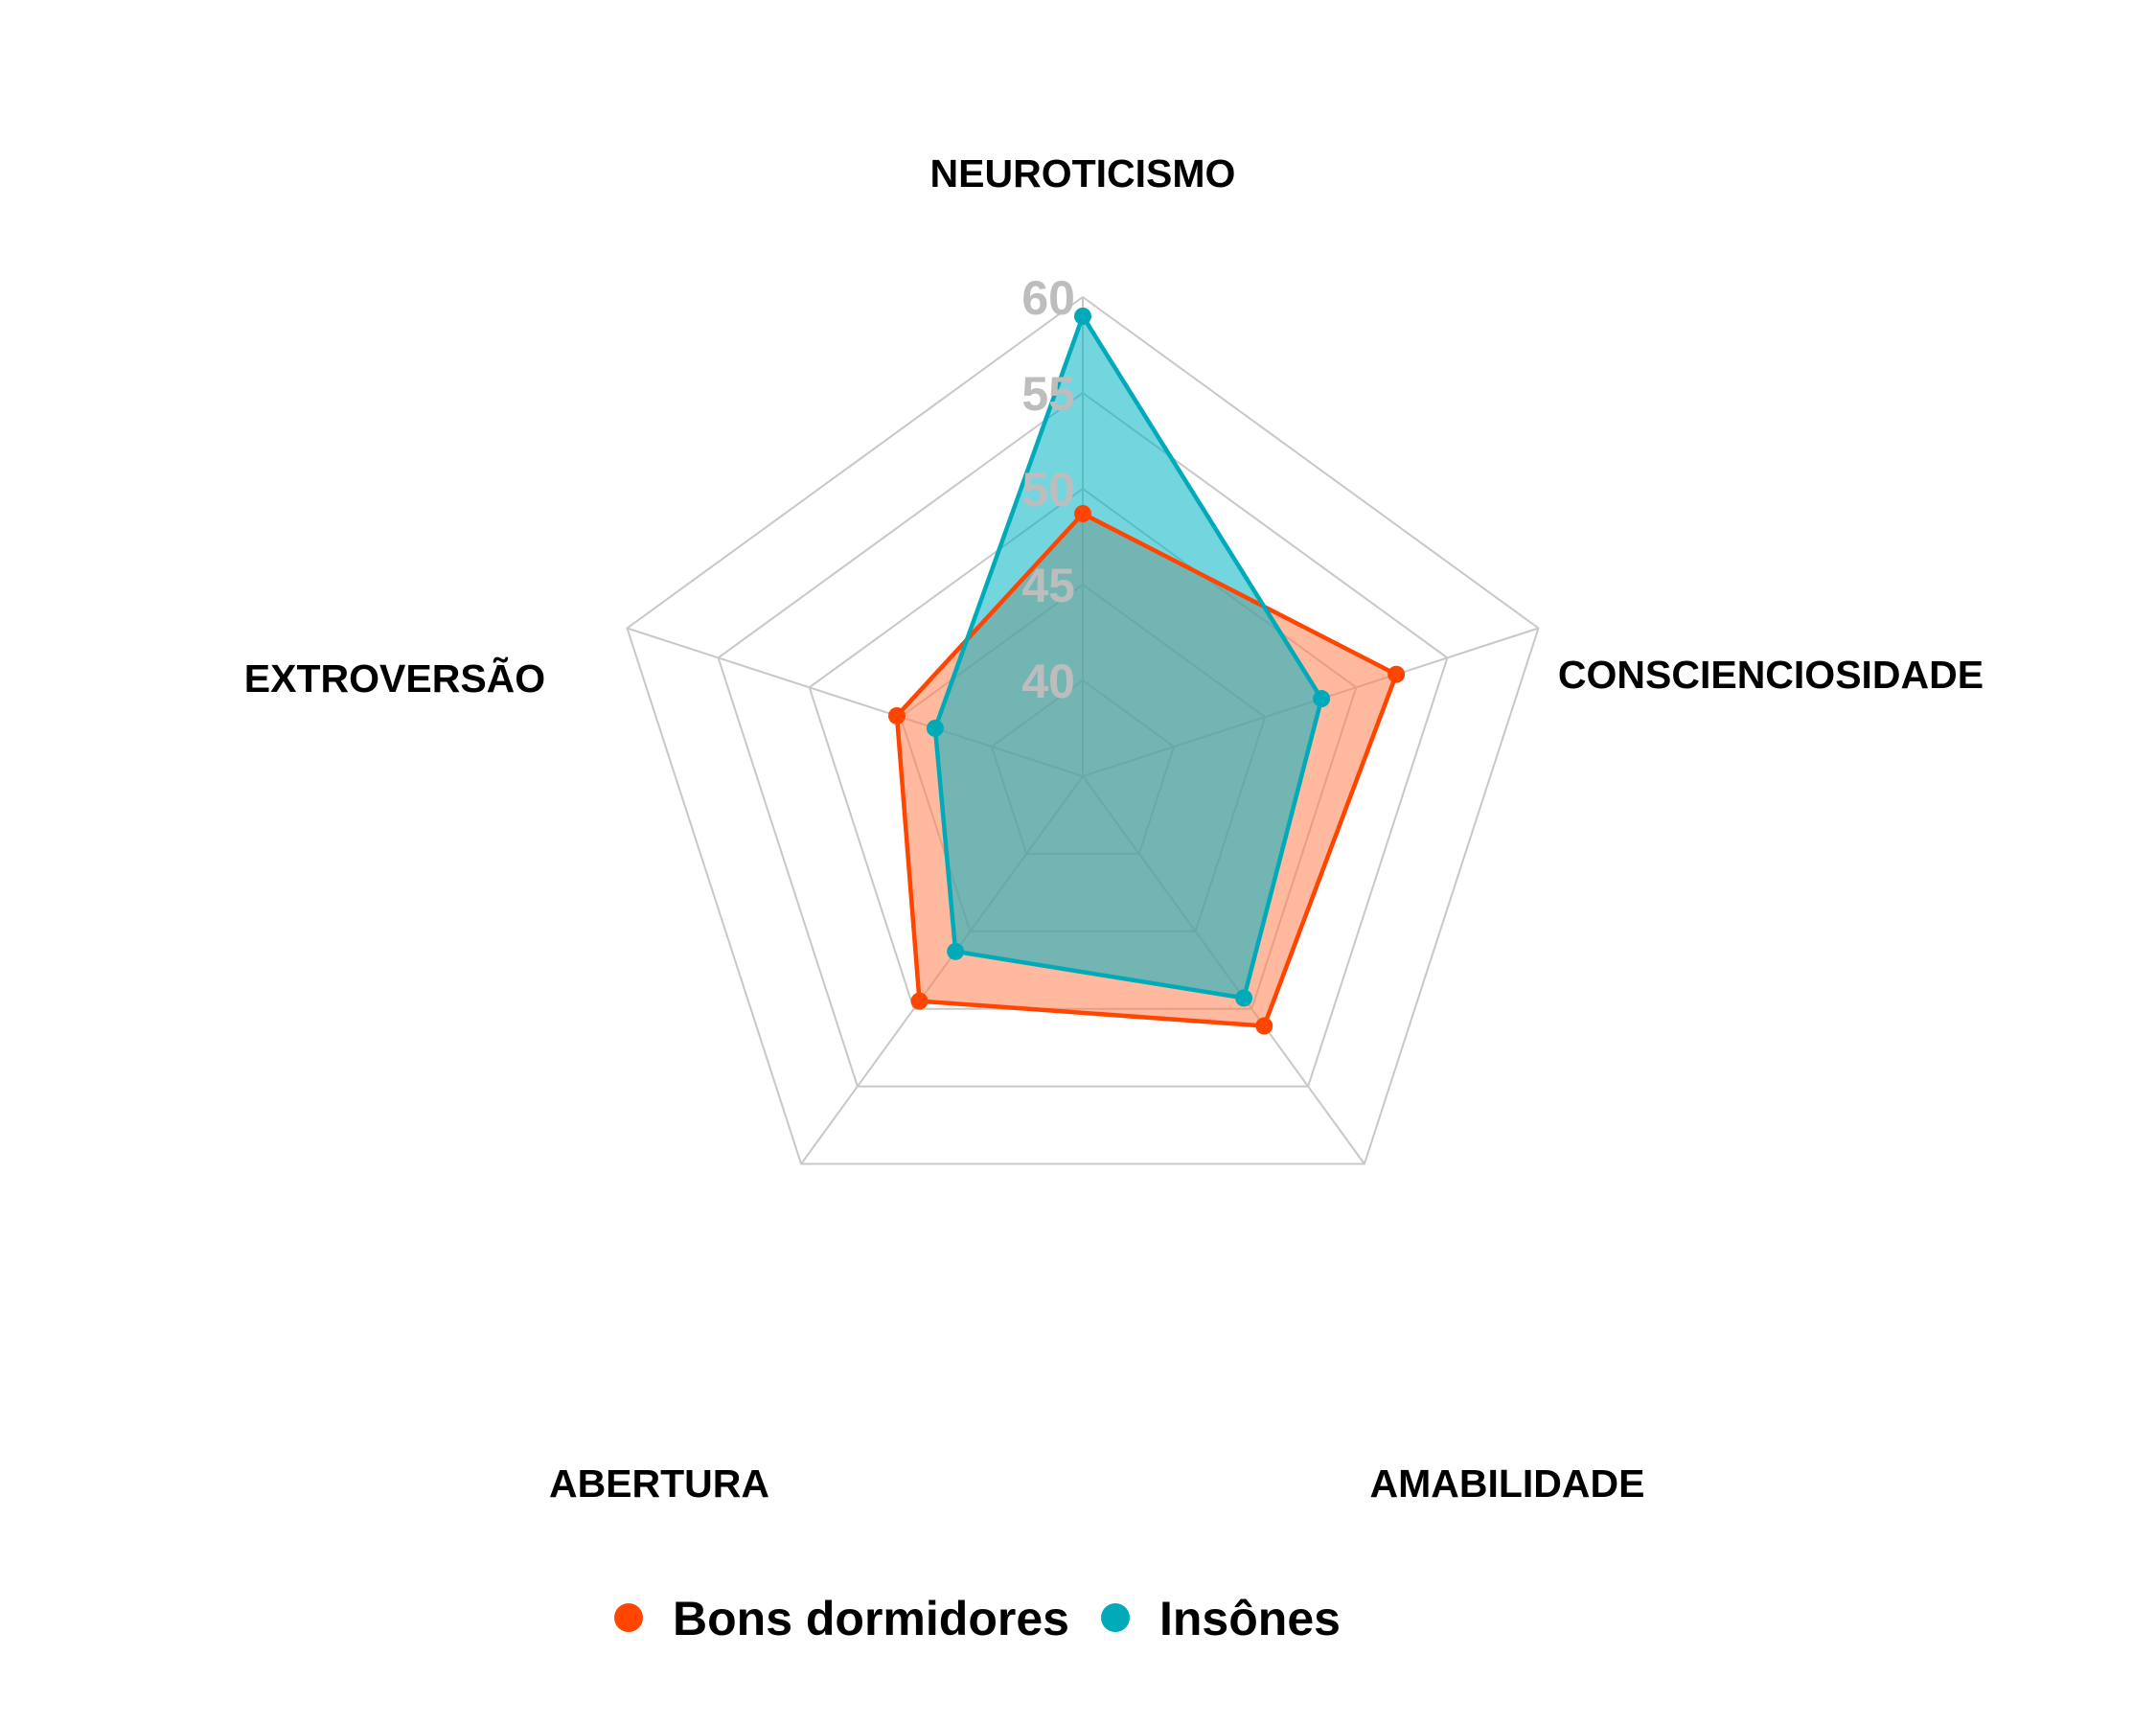  What do you see at coordinates (659, 1483) in the screenshot?
I see `axis-label-abertura: ABERTURA` at bounding box center [659, 1483].